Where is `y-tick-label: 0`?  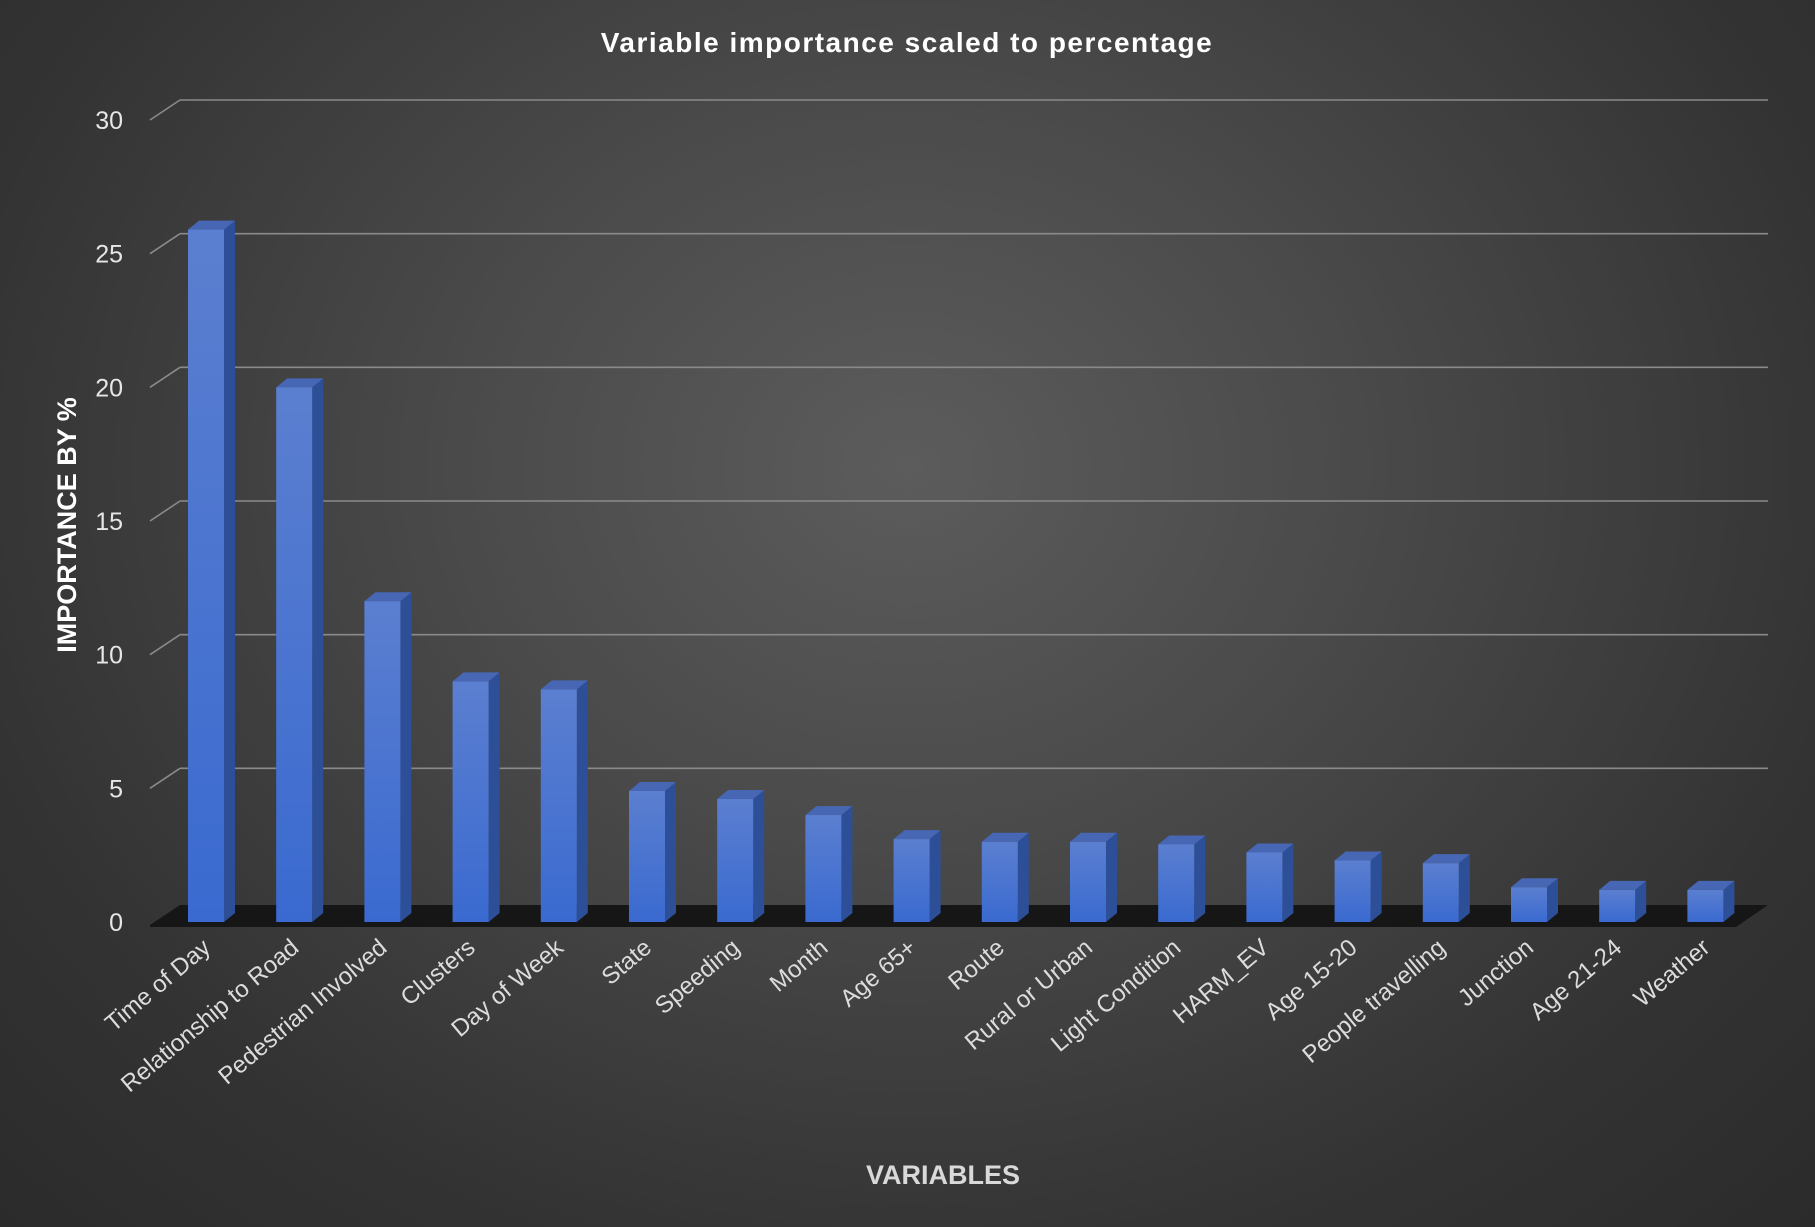
y-tick-label: 0 is located at coordinates (116, 923).